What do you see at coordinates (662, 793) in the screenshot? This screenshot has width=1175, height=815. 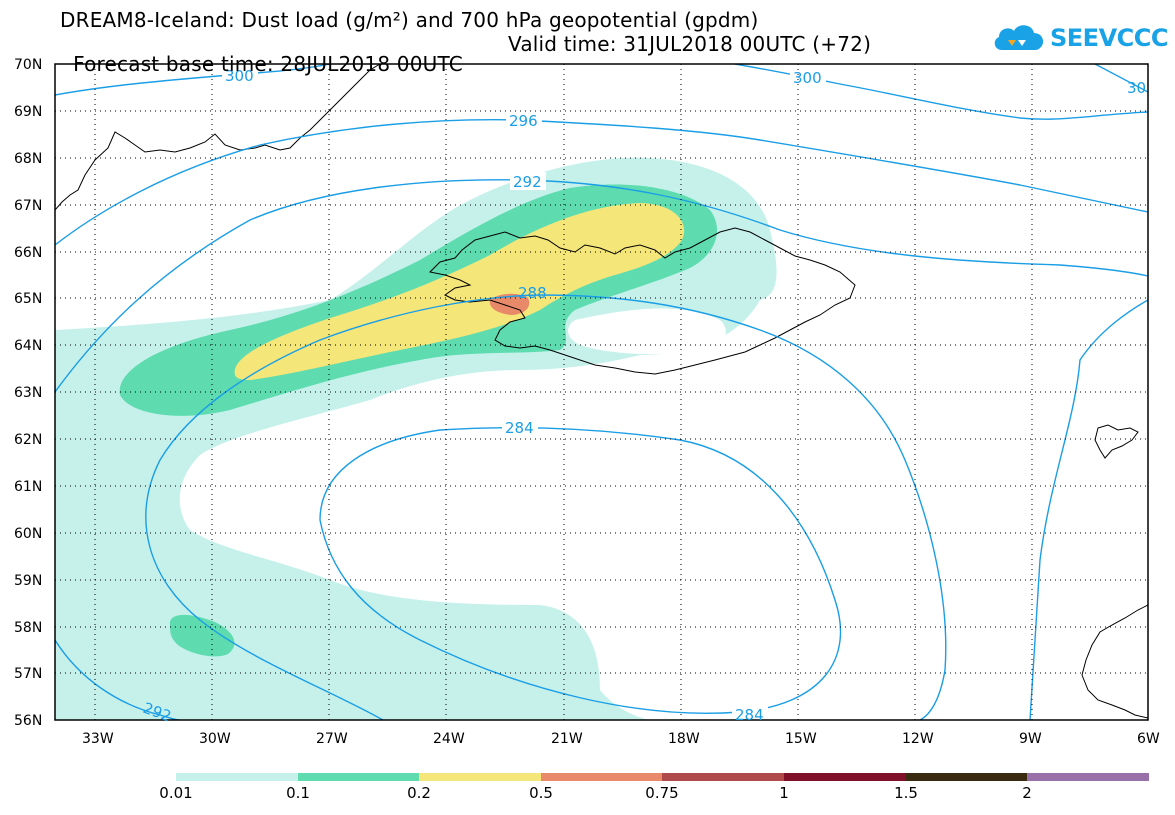 I see `colorbar-label: 0.75` at bounding box center [662, 793].